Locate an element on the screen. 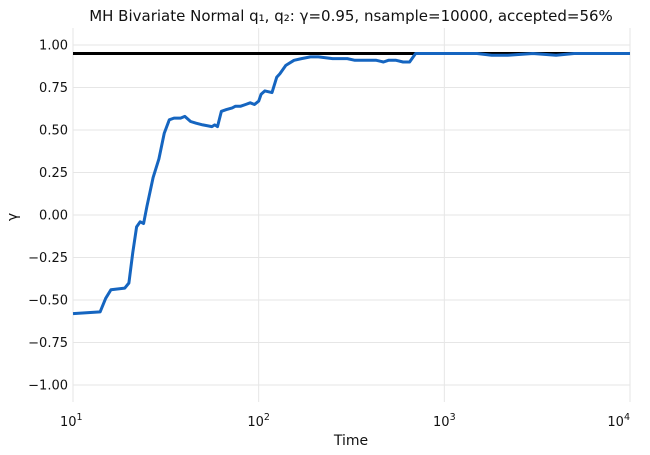 The width and height of the screenshot is (650, 455). x-axis-label: Time is located at coordinates (350, 441).